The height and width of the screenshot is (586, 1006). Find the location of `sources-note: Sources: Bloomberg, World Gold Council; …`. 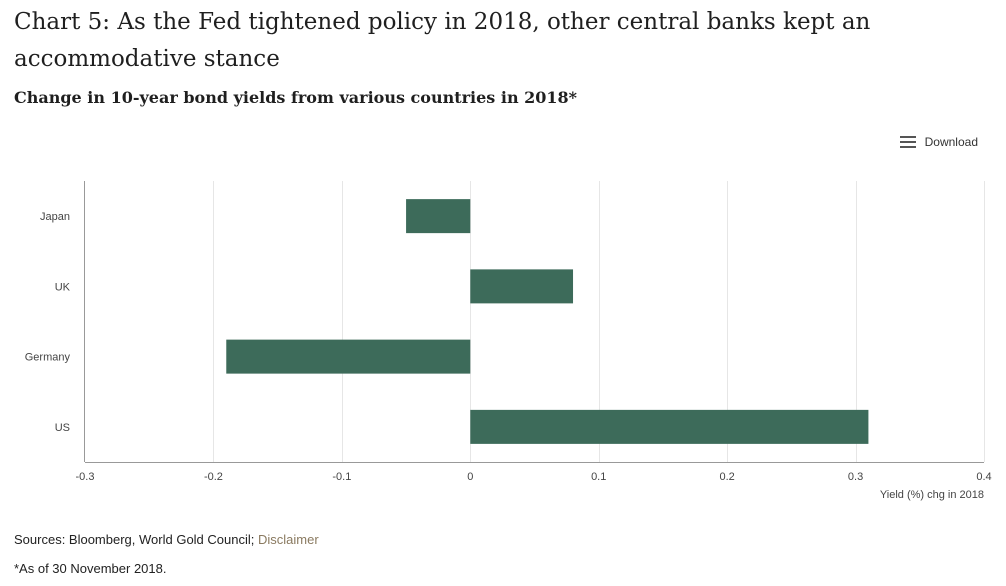

sources-note: Sources: Bloomberg, World Gold Council; … is located at coordinates (166, 539).